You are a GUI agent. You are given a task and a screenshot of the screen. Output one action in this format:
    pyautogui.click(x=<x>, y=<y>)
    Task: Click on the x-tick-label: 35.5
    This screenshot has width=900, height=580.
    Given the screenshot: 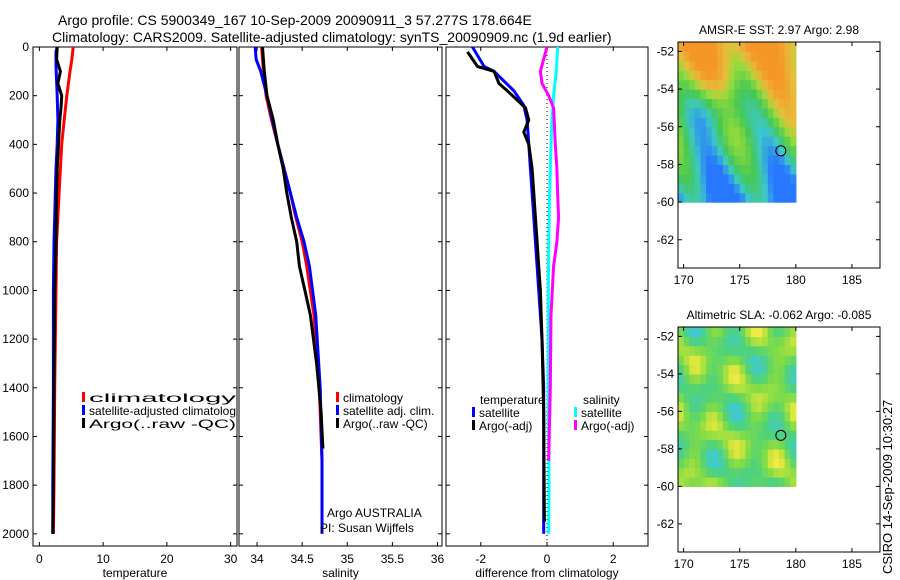 What is the action you would take?
    pyautogui.click(x=393, y=559)
    